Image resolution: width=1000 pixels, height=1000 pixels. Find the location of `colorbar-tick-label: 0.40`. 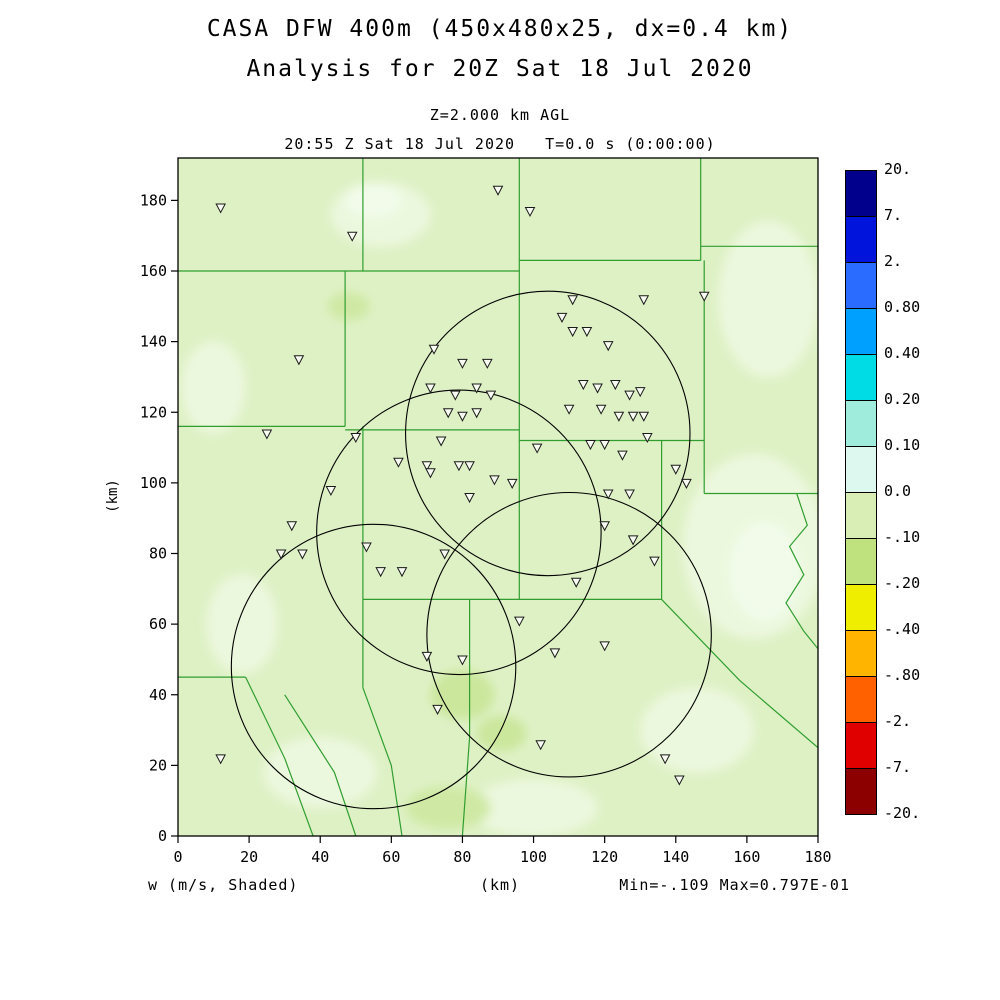

colorbar-tick-label: 0.40 is located at coordinates (902, 353).